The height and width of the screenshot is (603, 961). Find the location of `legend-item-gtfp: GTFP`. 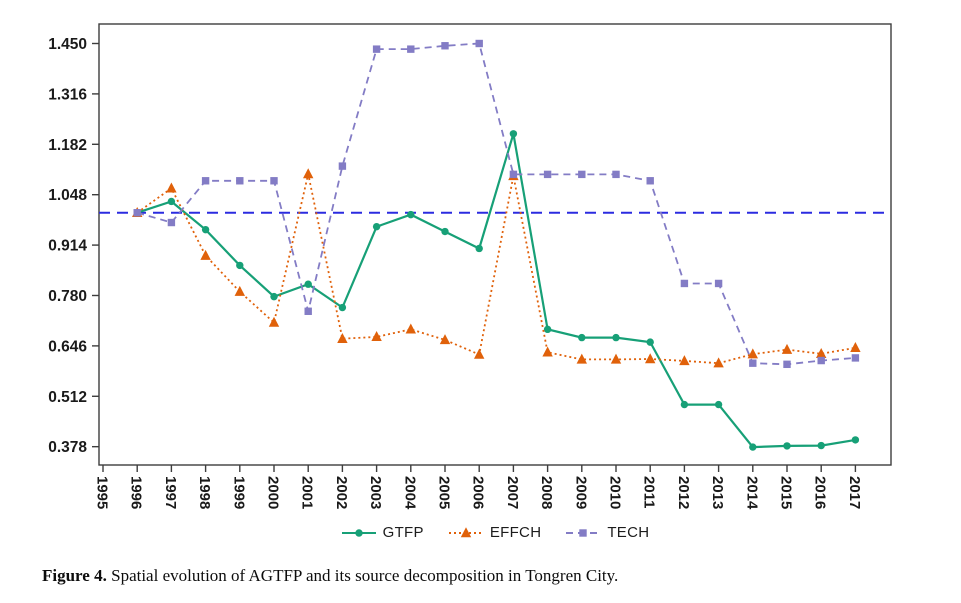

legend-item-gtfp: GTFP is located at coordinates (382, 532).